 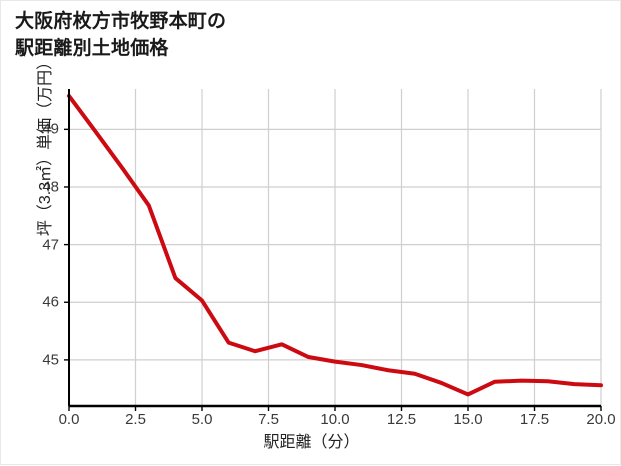 What do you see at coordinates (69, 419) in the screenshot?
I see `x-tick-label: 0.0` at bounding box center [69, 419].